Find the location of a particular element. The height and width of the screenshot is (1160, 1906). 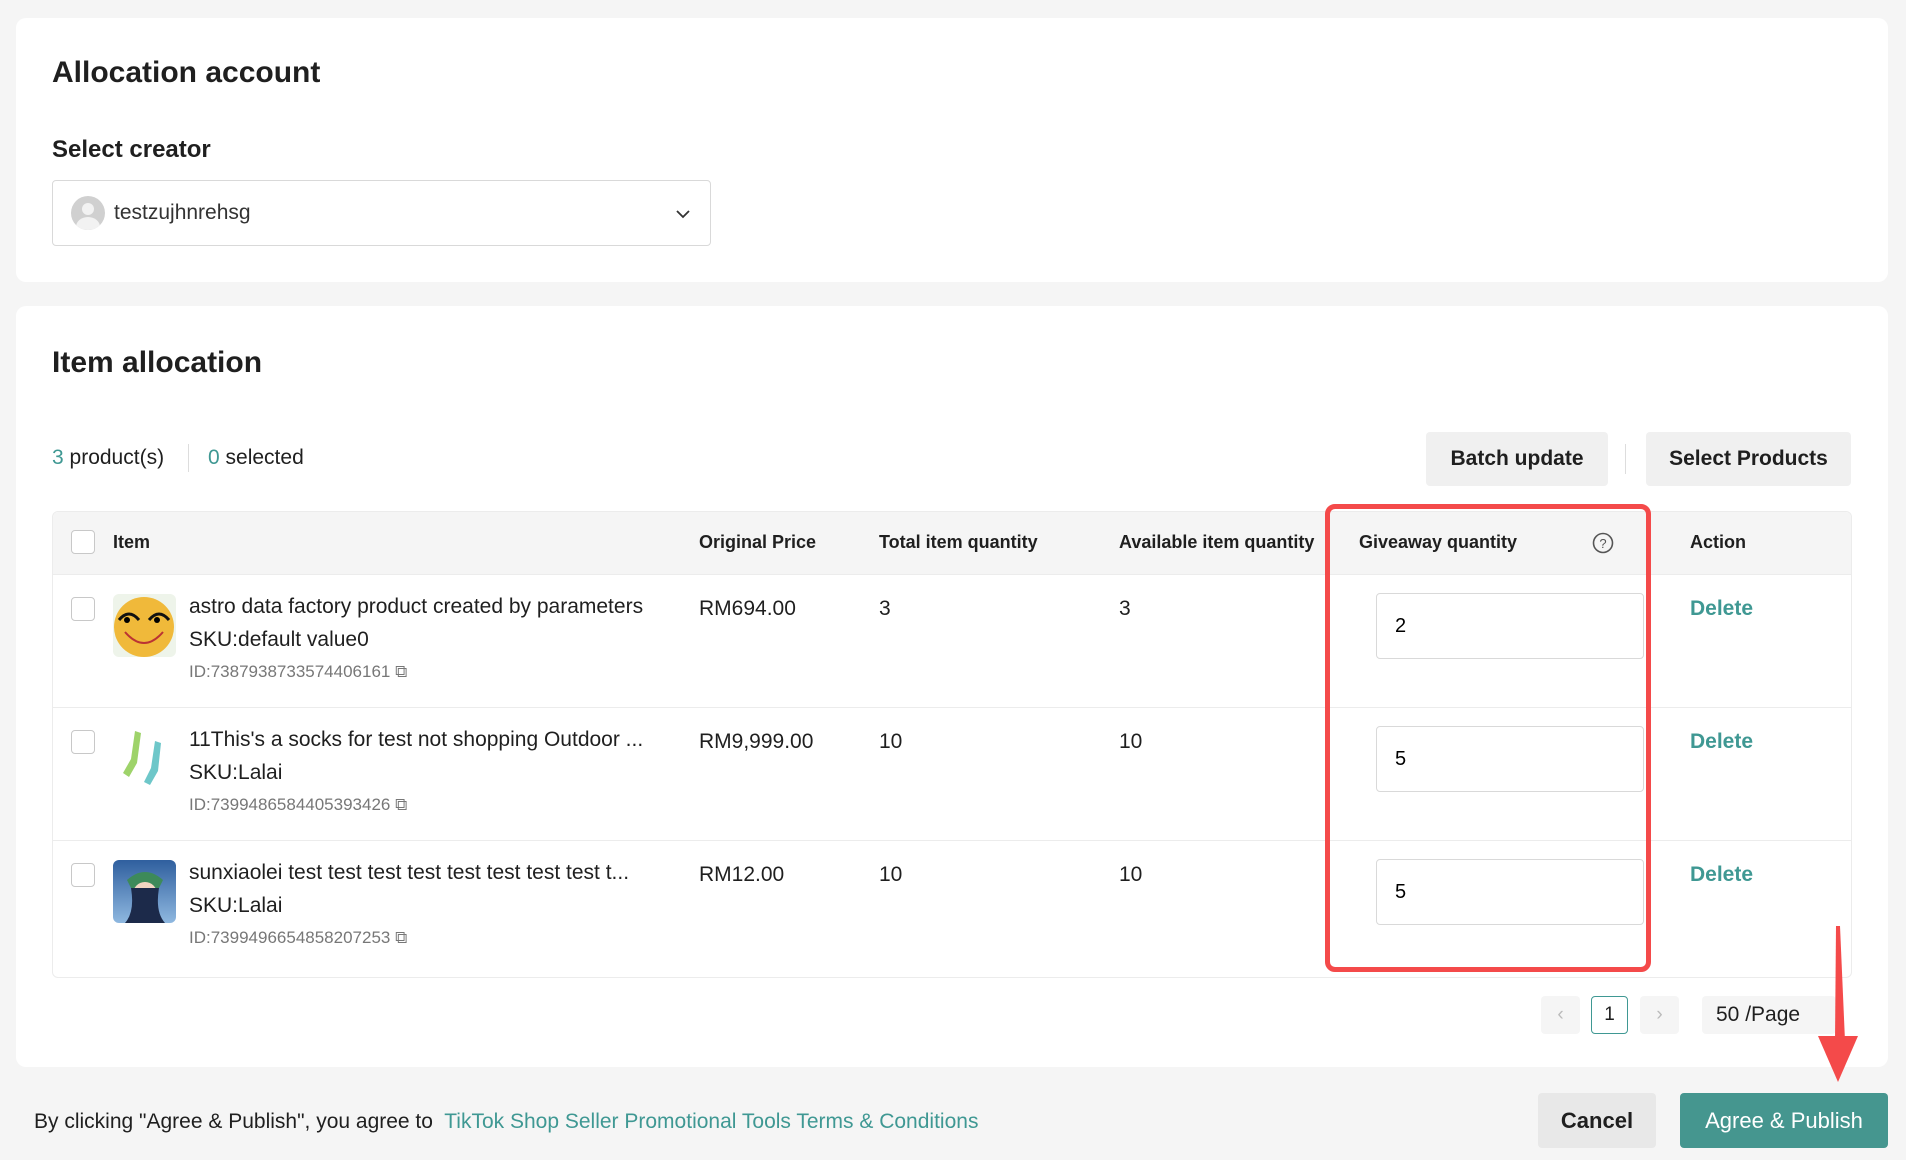

page-size-value: 50 /Page is located at coordinates (1758, 1014).